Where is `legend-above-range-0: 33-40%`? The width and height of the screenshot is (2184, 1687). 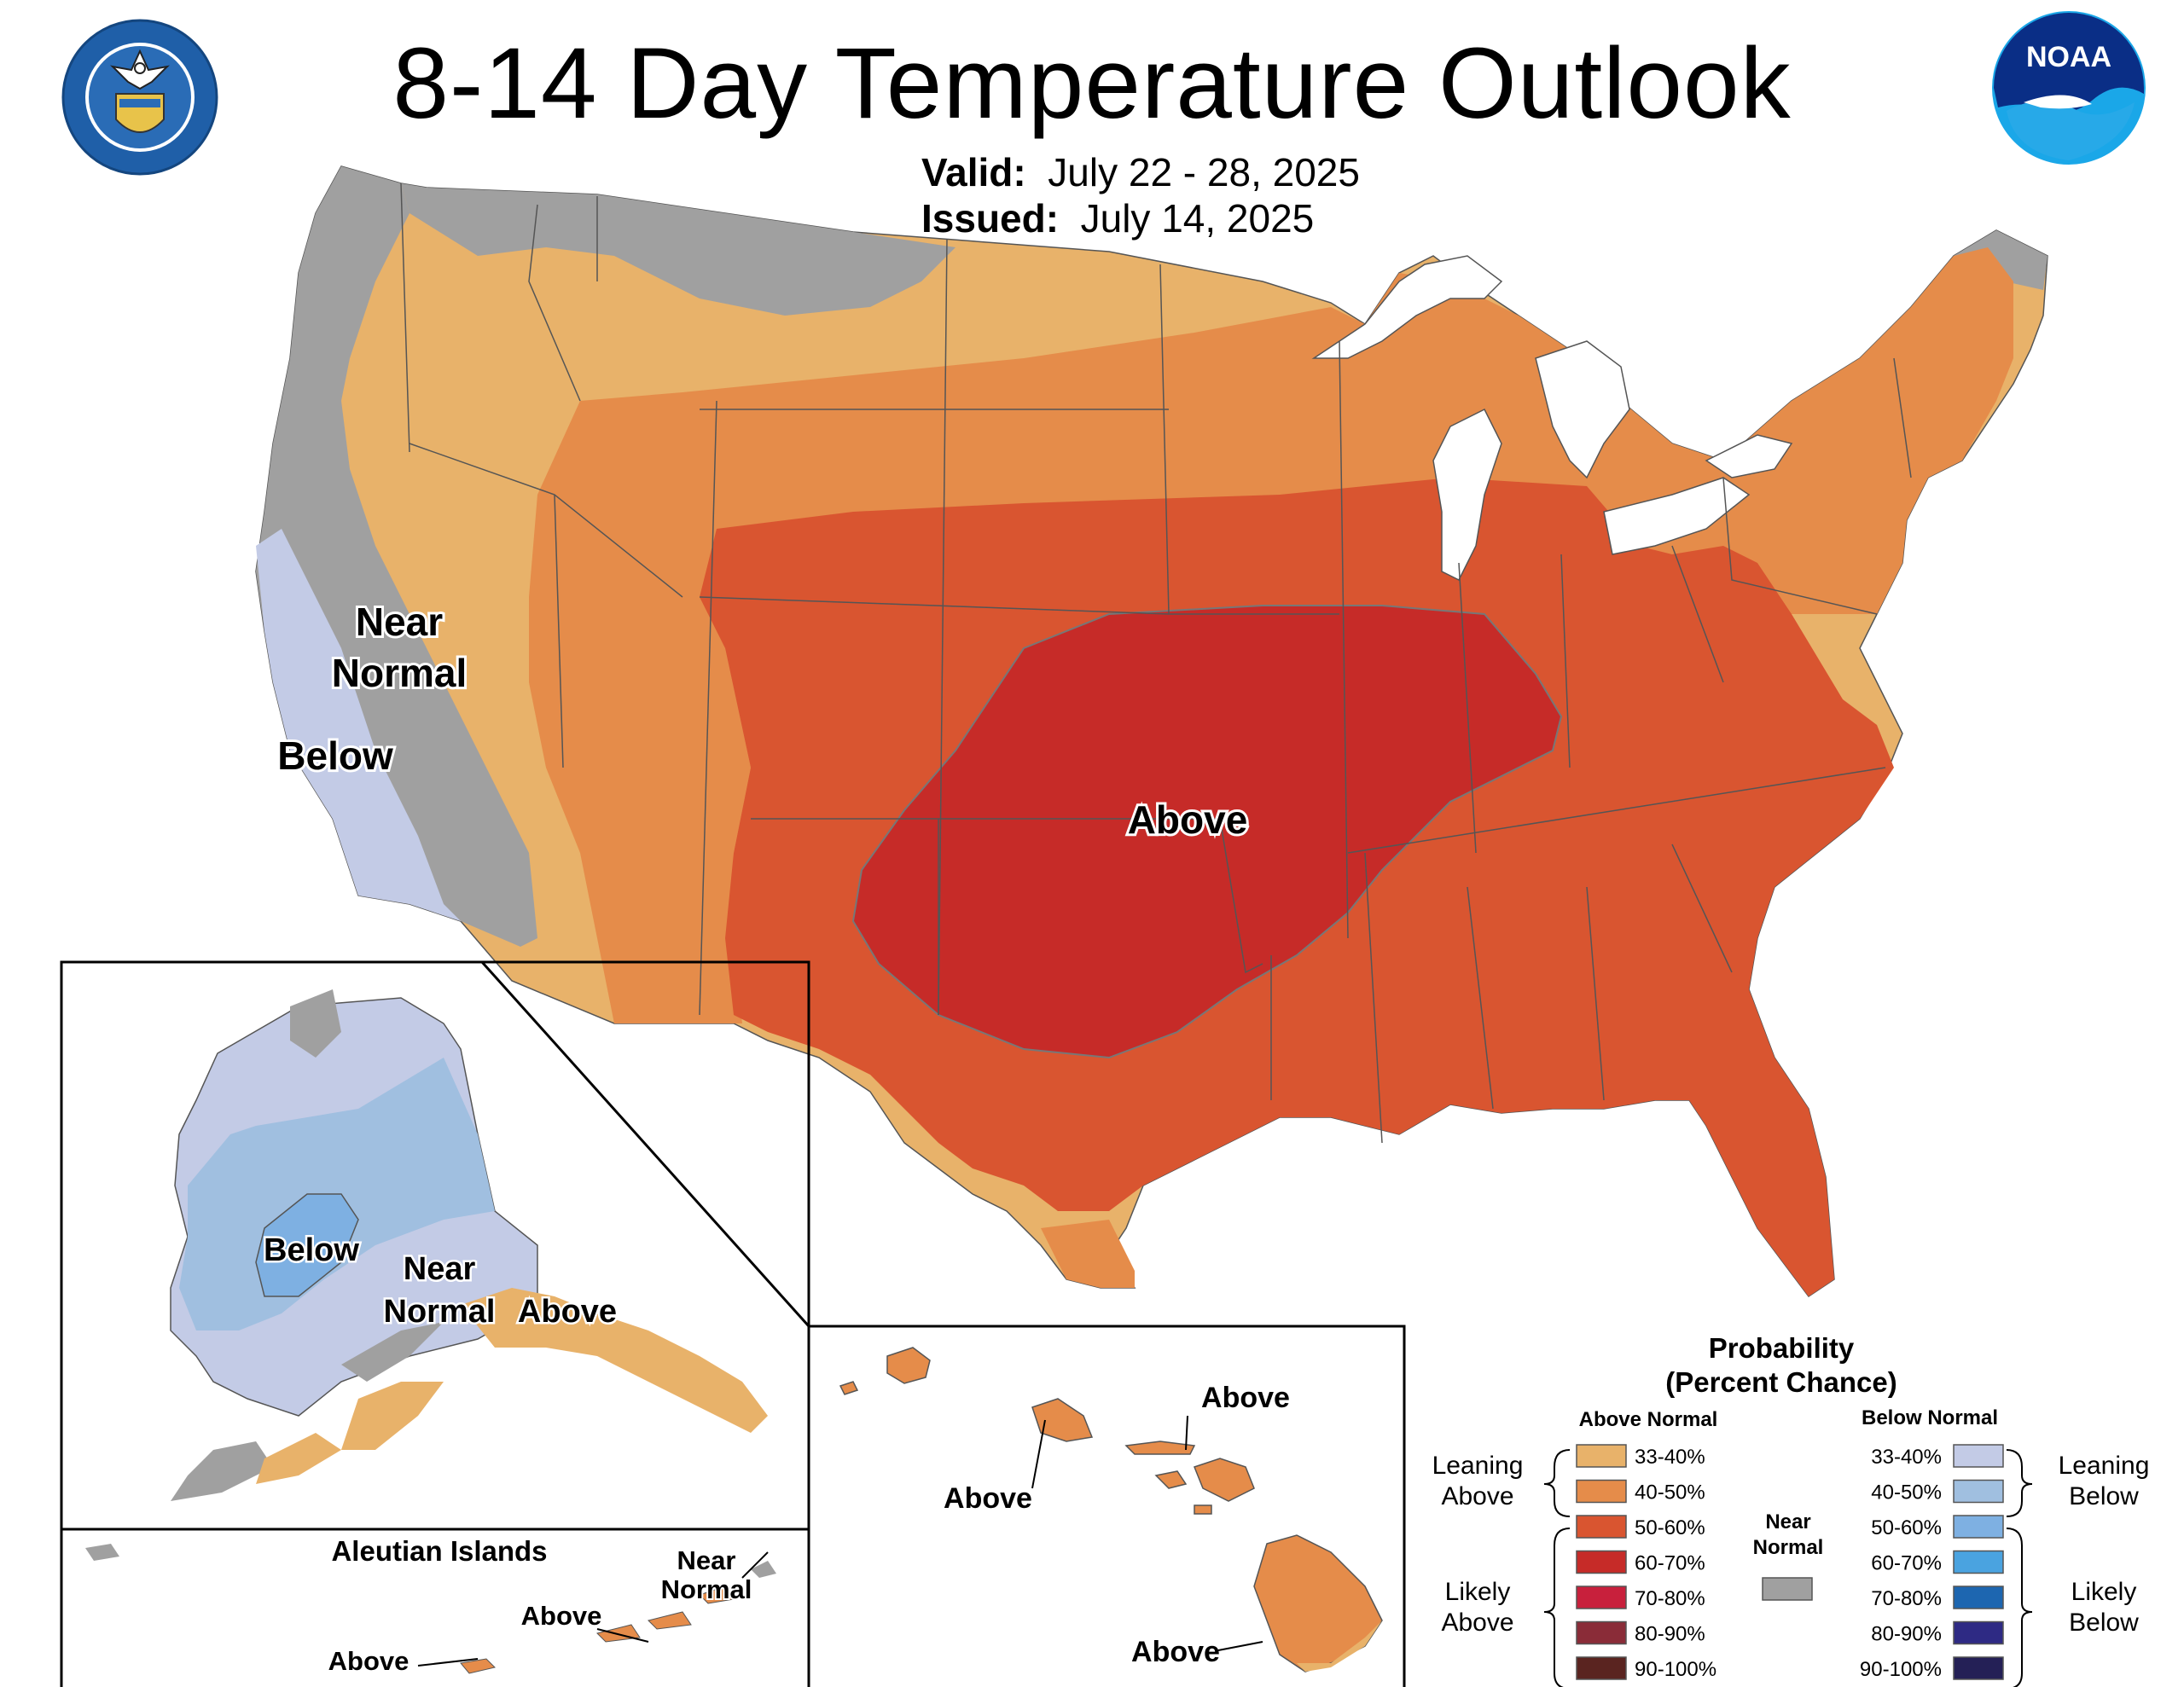
legend-above-range-0: 33-40% is located at coordinates (1670, 1458).